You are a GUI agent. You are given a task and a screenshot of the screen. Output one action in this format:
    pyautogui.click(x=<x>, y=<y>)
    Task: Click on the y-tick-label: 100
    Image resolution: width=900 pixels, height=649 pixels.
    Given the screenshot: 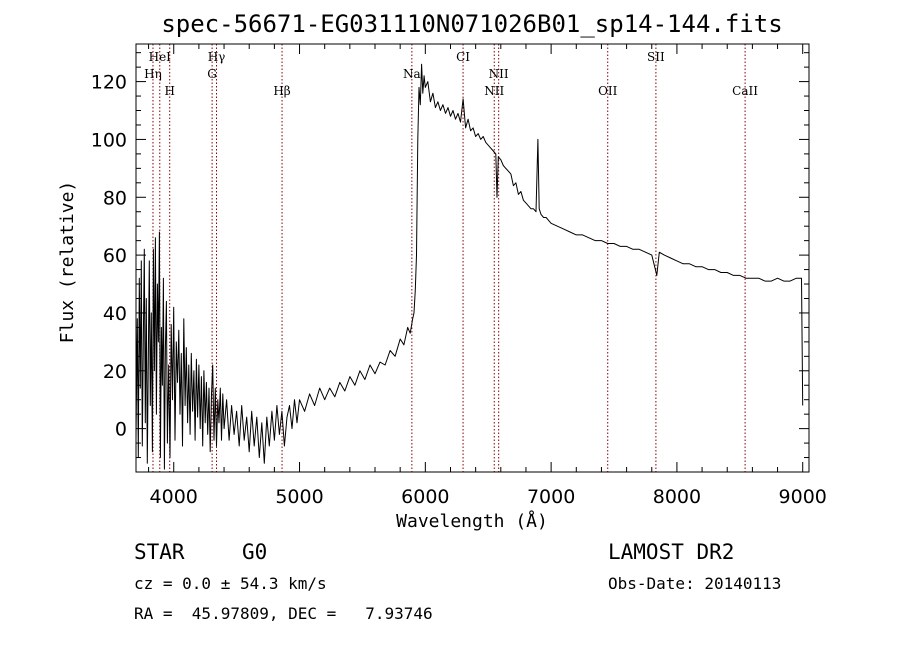 What is the action you would take?
    pyautogui.click(x=109, y=140)
    